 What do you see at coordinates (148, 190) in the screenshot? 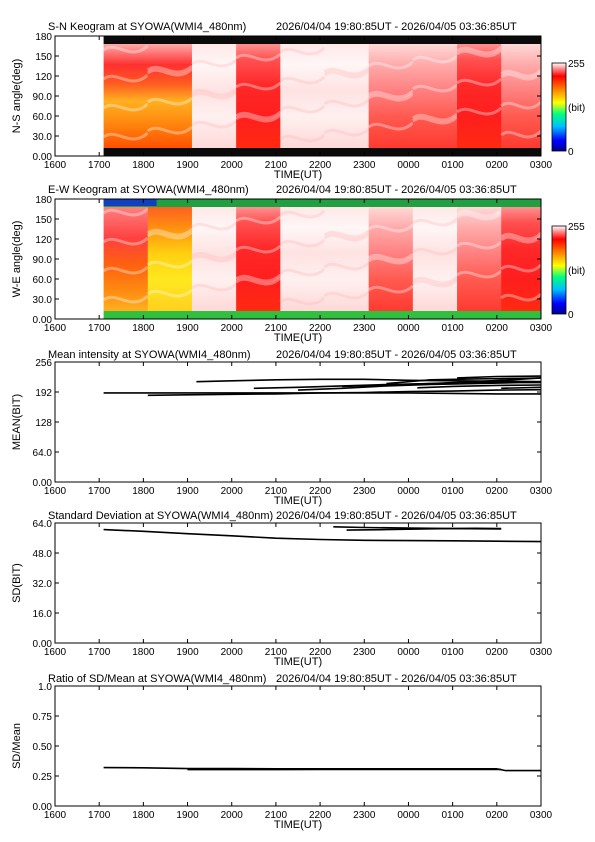
I see `chart-title: E-W Keogram at SYOWA(WMI4_480nm)` at bounding box center [148, 190].